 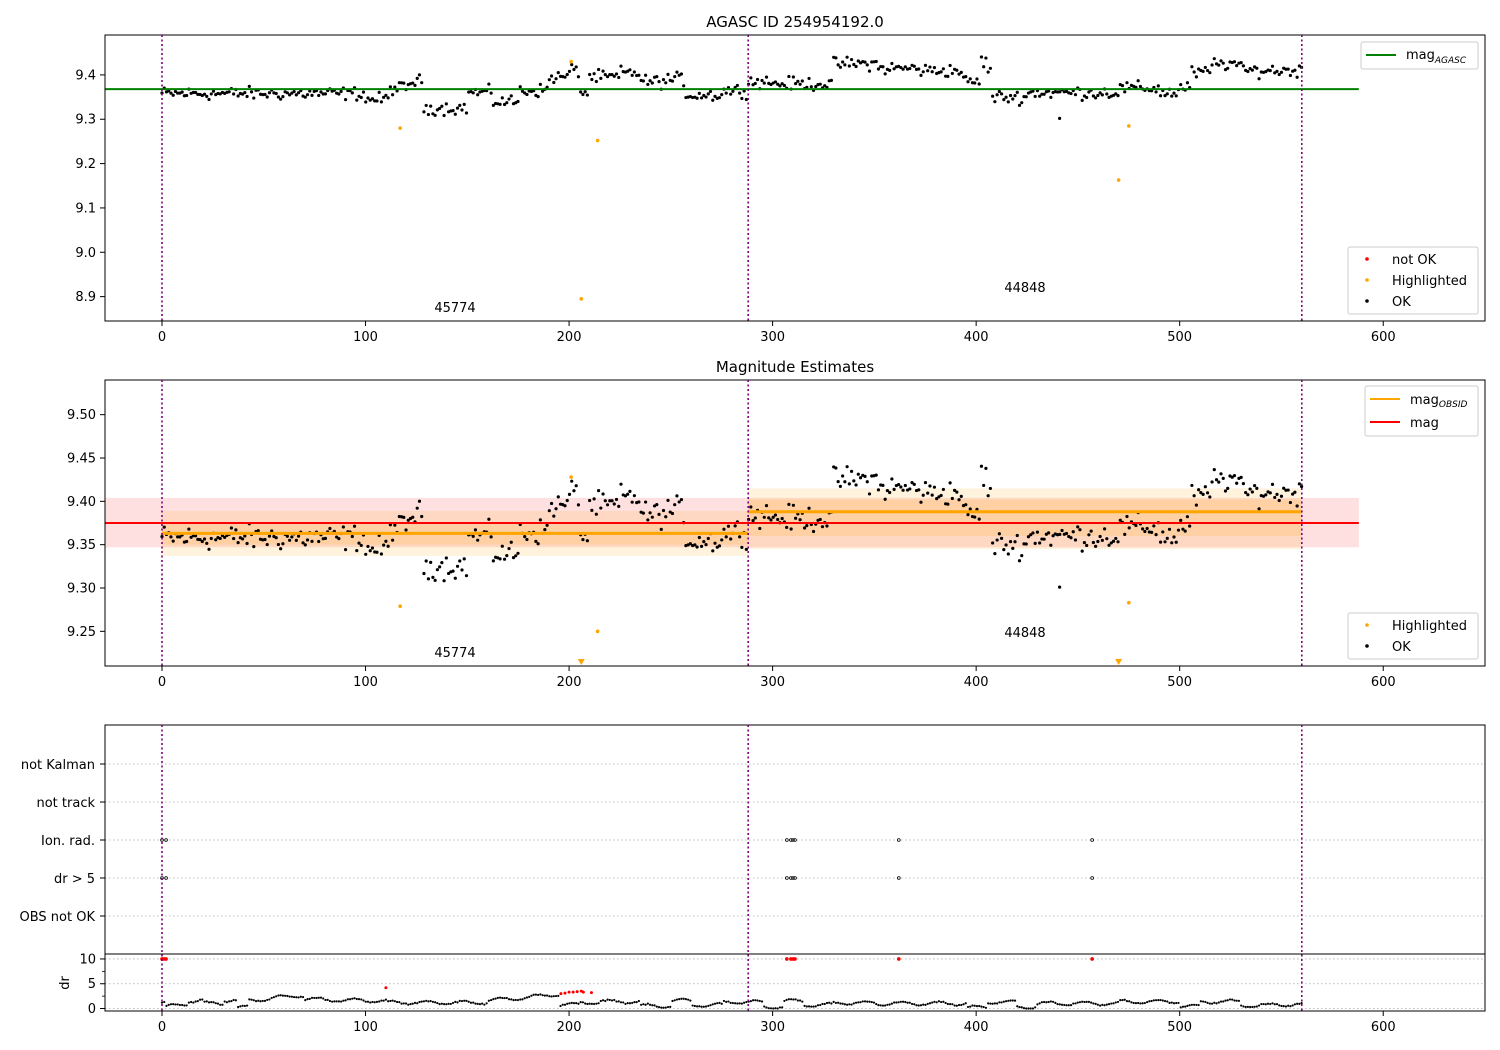 What do you see at coordinates (793, 840) in the screenshot?
I see `flag-point` at bounding box center [793, 840].